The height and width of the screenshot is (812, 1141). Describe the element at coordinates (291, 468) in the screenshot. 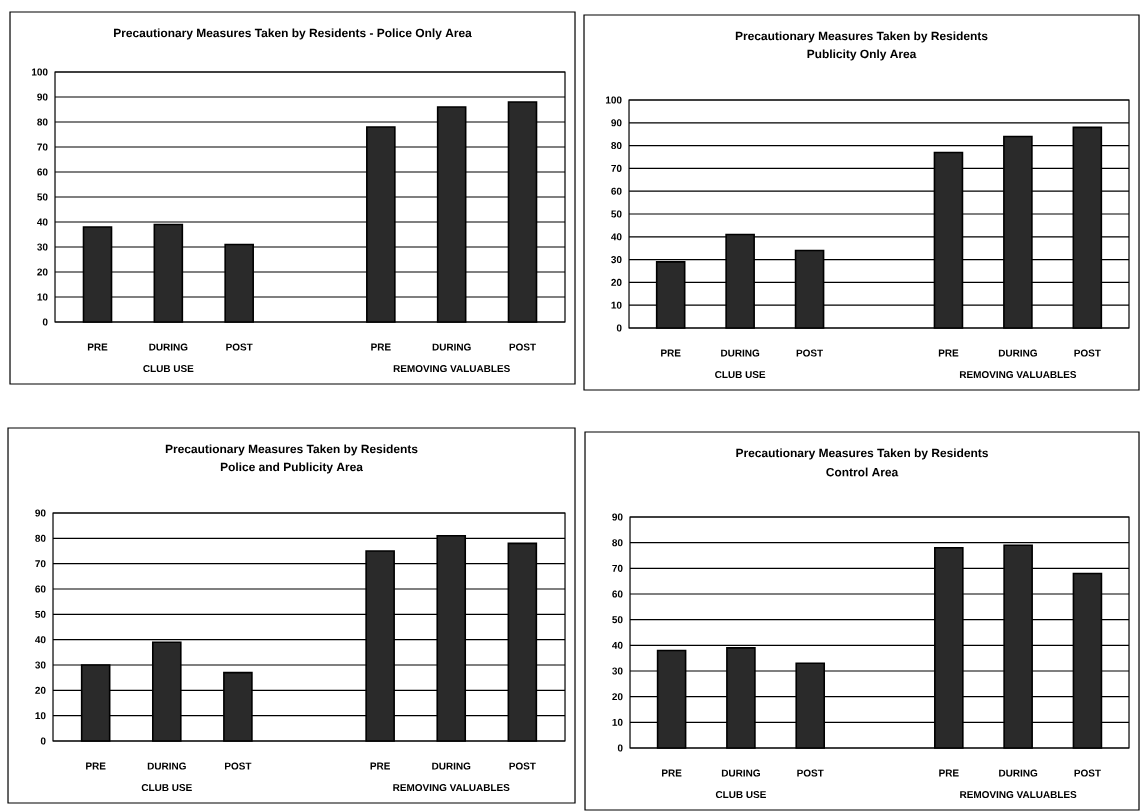

I see `chart-subtitle: Police and Publicity Area` at that location.